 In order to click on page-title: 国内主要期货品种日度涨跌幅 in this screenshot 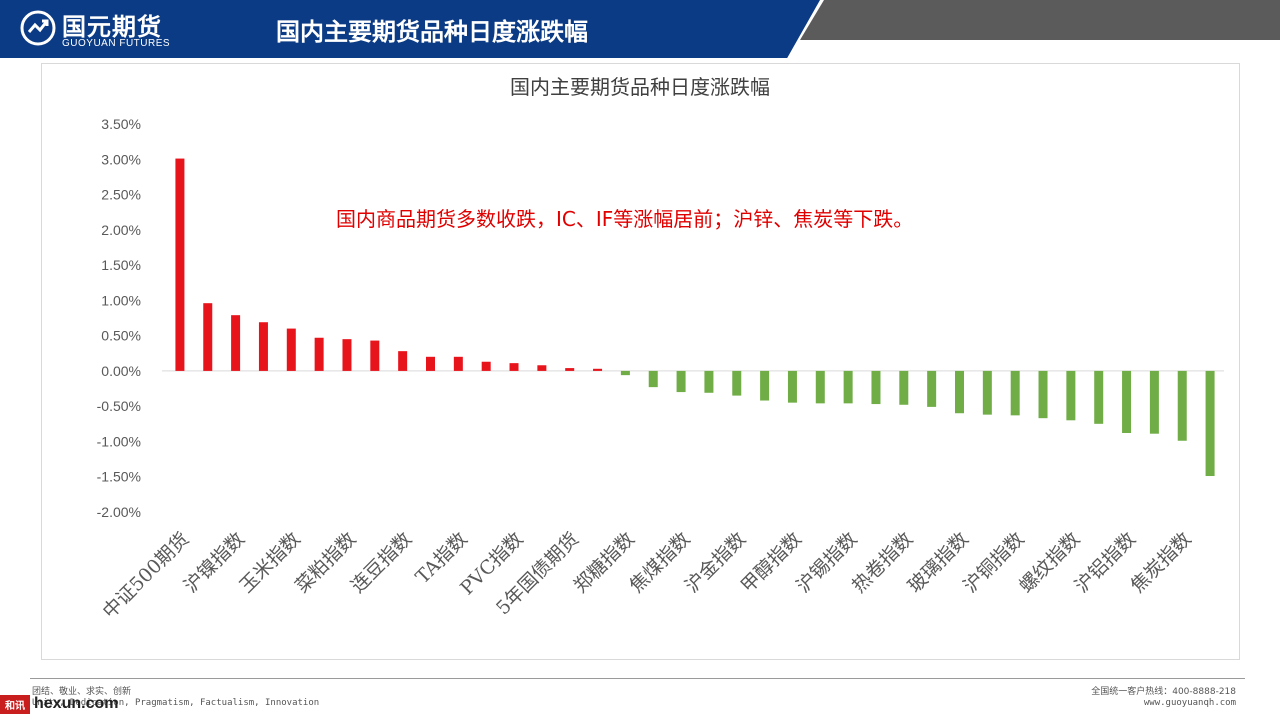, I will do `click(432, 32)`.